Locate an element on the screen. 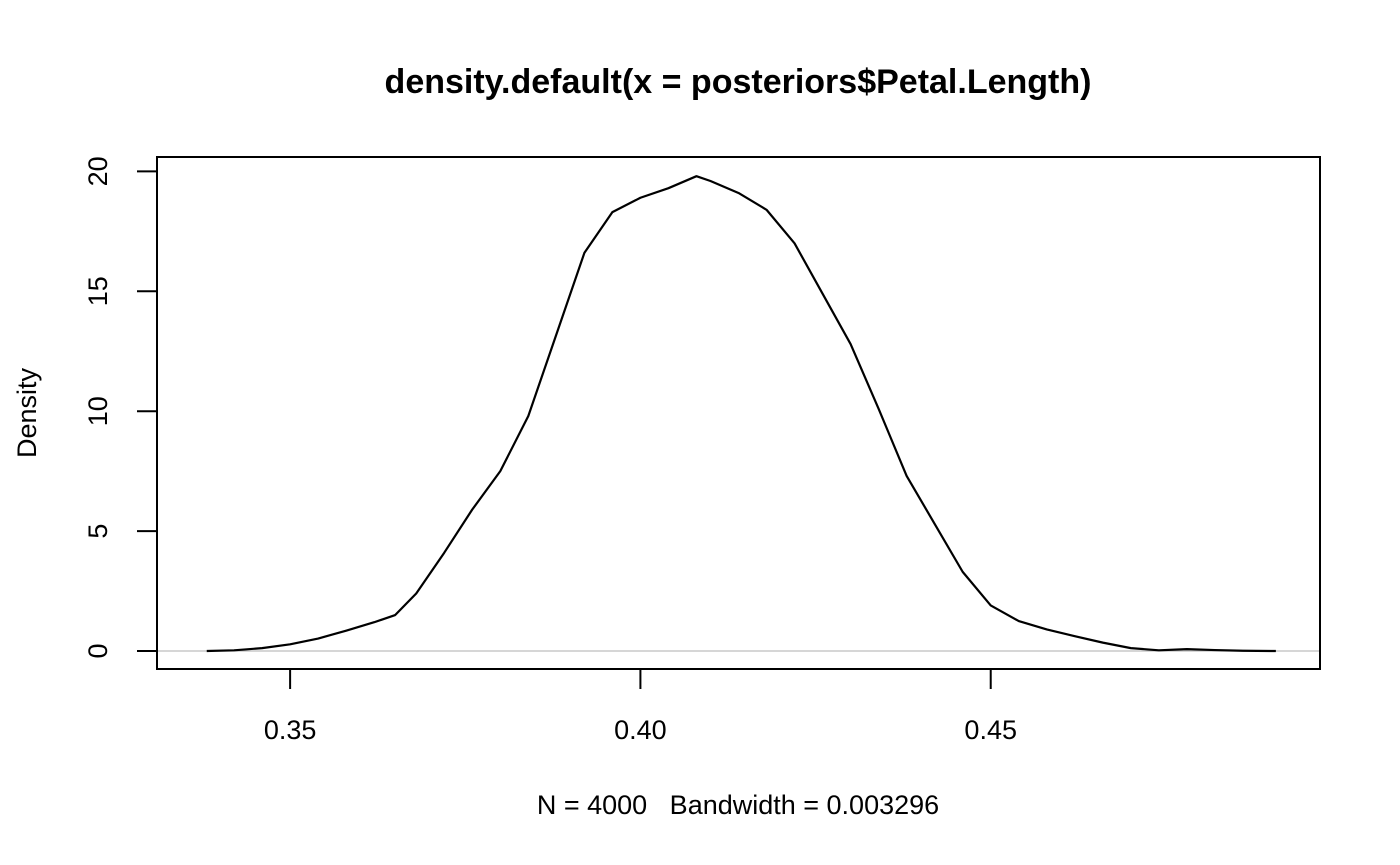 The image size is (1400, 865). x-tick-label: 0.40 is located at coordinates (640, 730).